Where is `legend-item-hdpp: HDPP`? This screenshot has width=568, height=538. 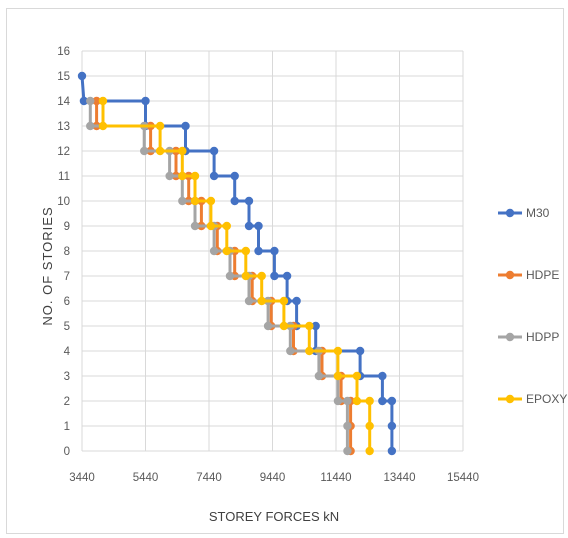
legend-item-hdpp: HDPP is located at coordinates (528, 337).